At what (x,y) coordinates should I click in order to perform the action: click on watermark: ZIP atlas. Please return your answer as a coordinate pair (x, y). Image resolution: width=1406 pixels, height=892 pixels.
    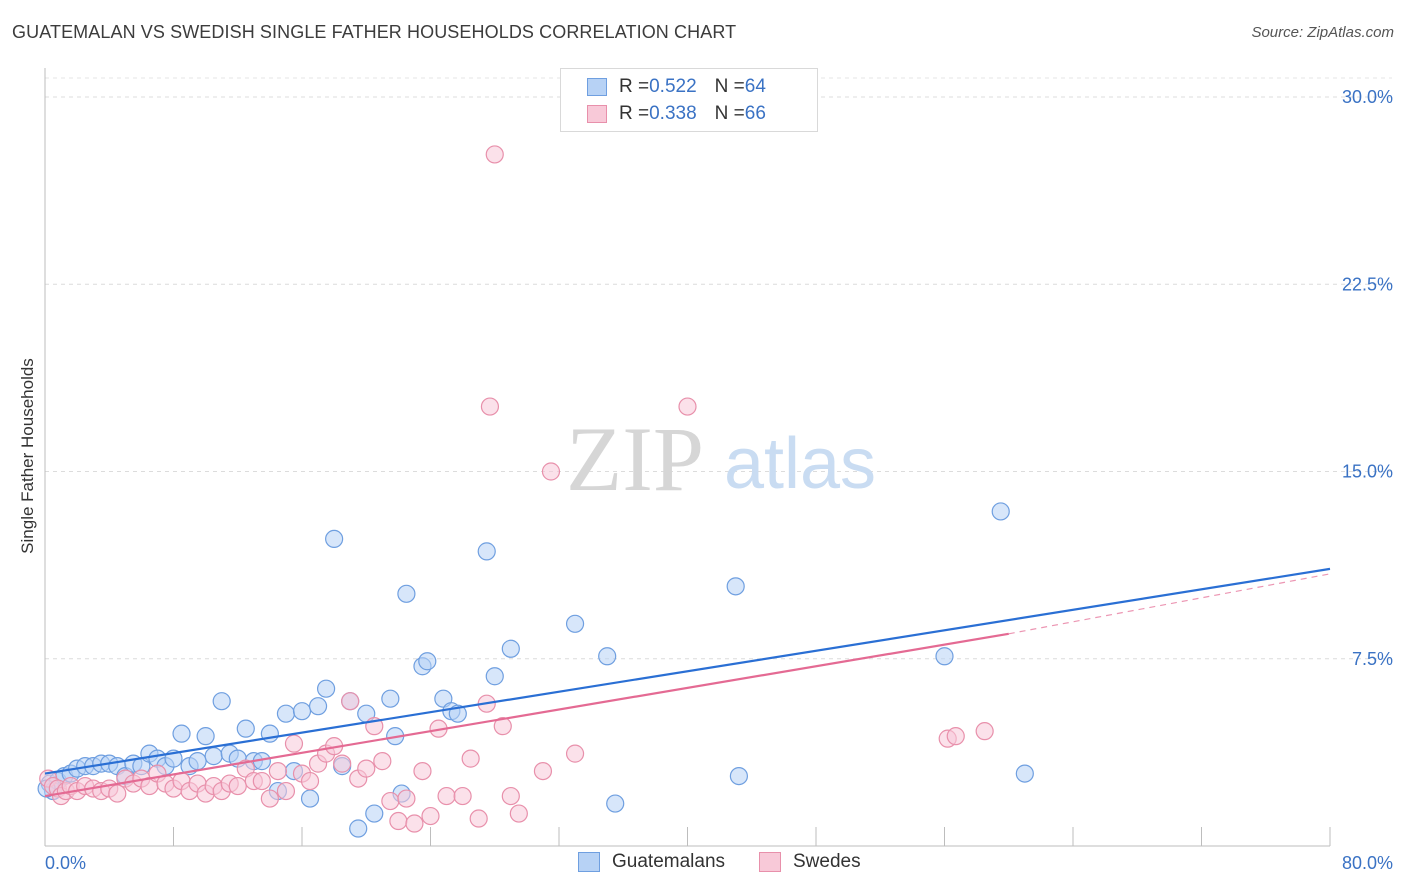
    Looking at the image, I should click on (721, 459).